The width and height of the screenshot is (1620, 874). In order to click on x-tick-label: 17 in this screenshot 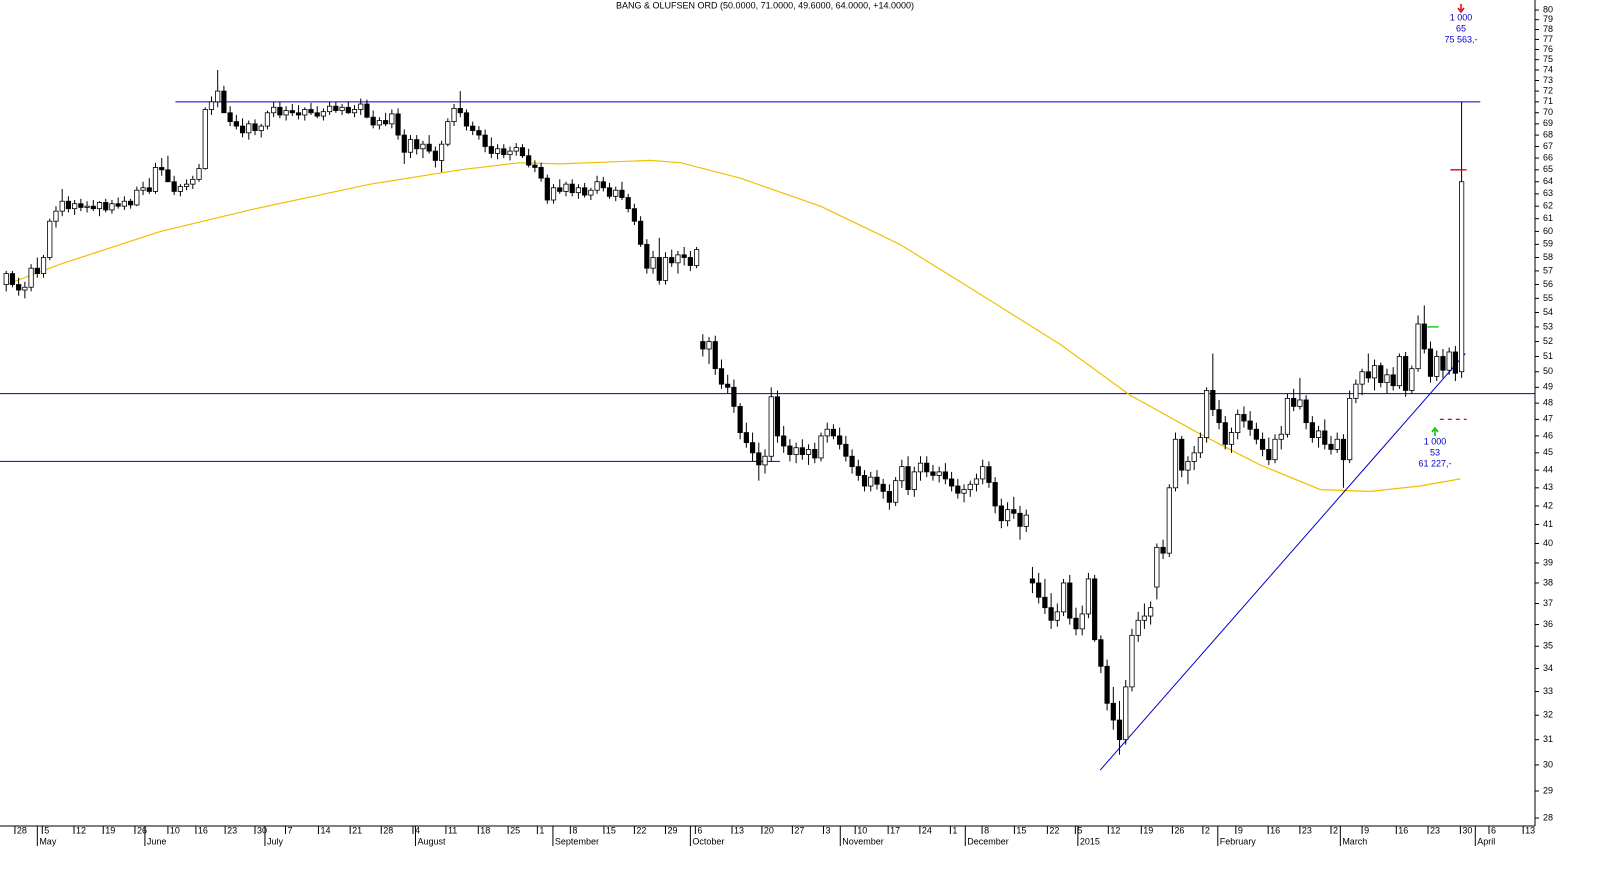, I will do `click(895, 830)`.